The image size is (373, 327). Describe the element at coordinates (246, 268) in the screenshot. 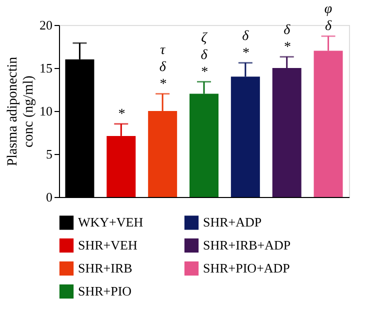

I see `legend-label: SHR+PIO+ADP` at that location.